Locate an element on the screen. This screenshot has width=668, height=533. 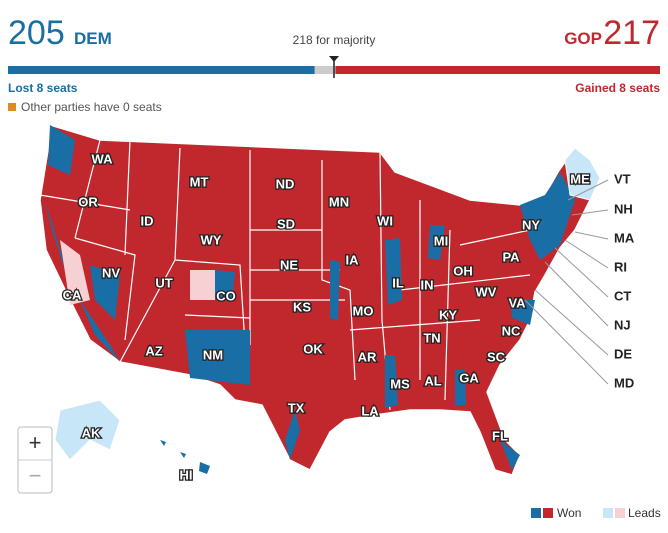
state-label: SC is located at coordinates (496, 356).